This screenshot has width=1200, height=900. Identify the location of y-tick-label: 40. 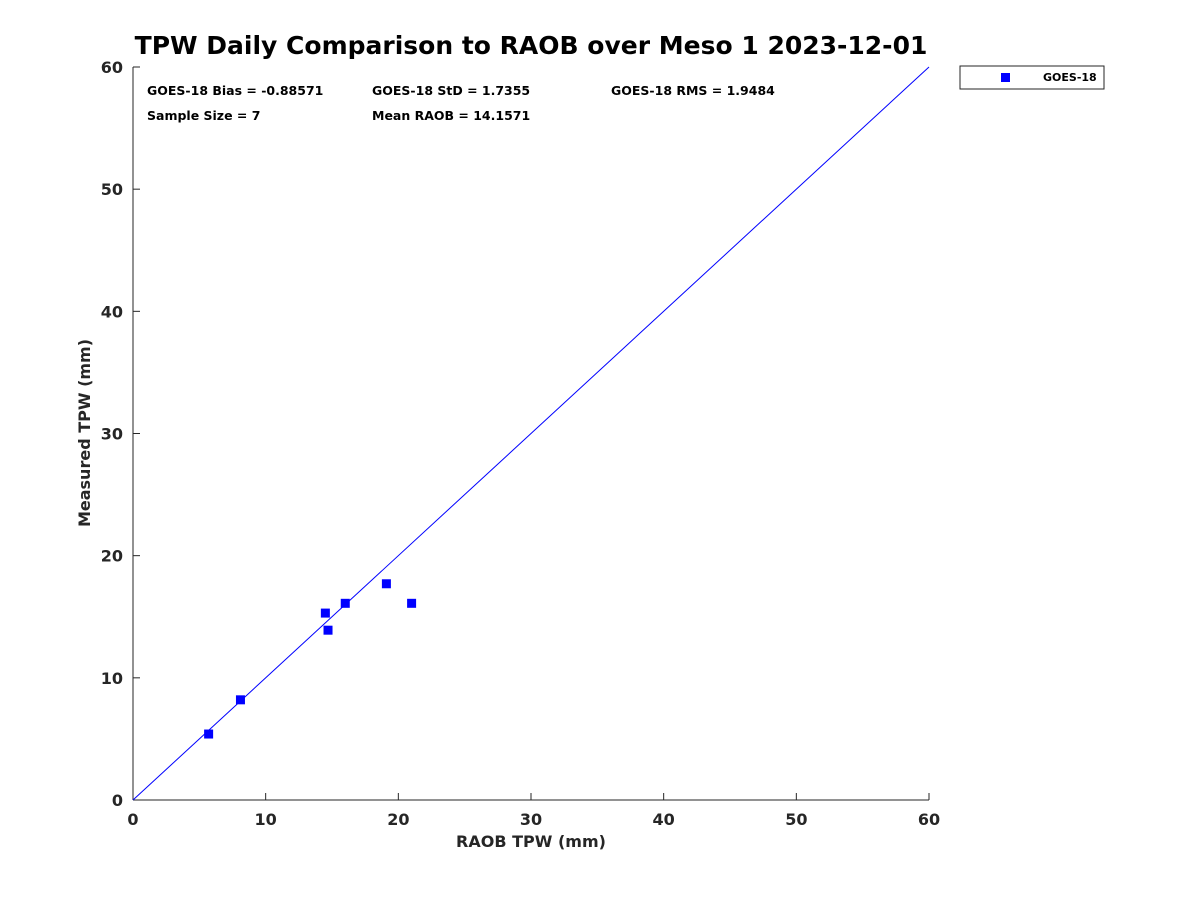
(112, 311).